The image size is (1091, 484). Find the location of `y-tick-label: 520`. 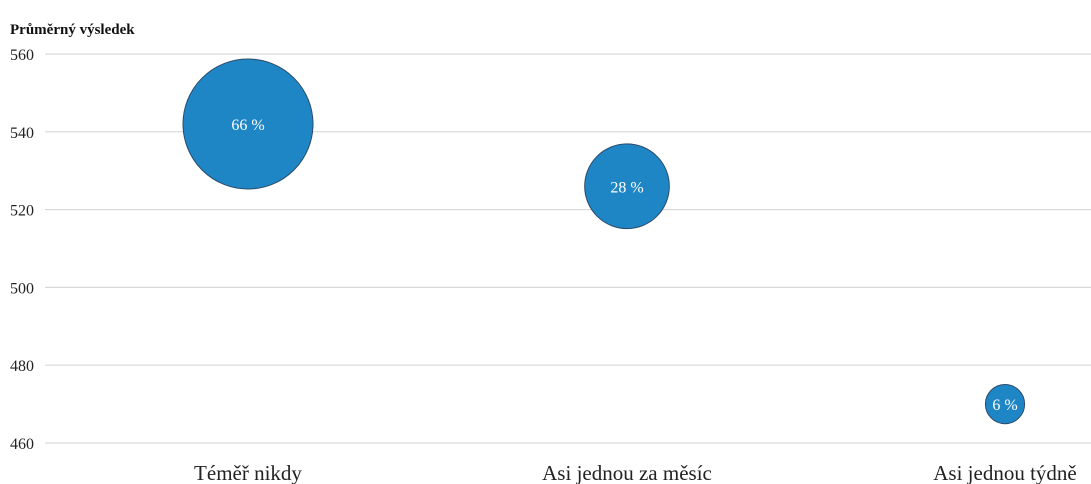

y-tick-label: 520 is located at coordinates (22, 211).